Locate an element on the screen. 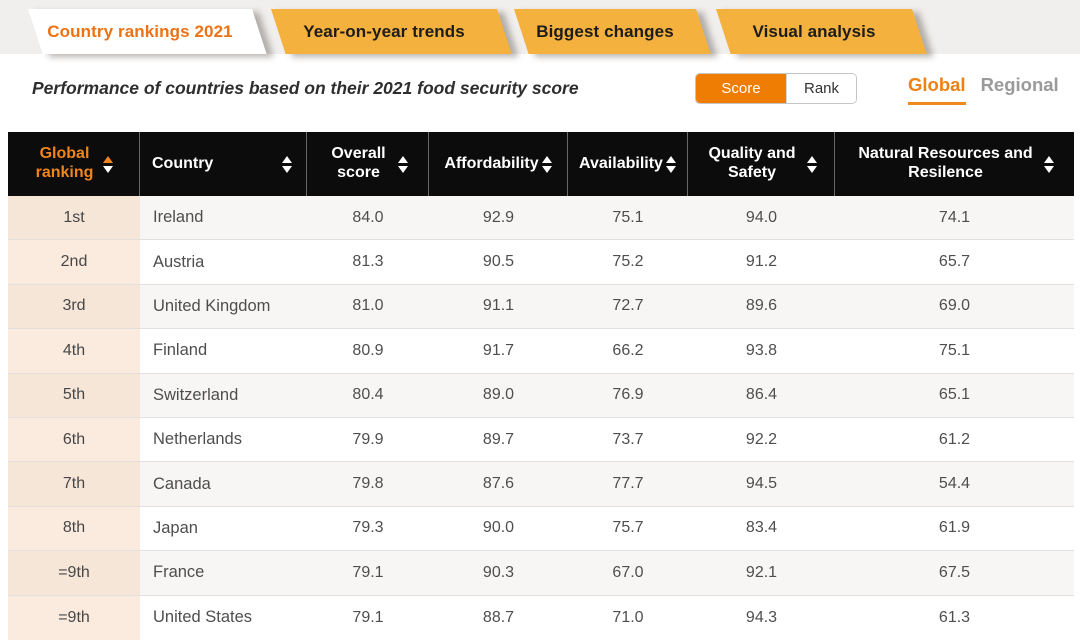 Image resolution: width=1080 pixels, height=640 pixels. score-cell: 91.7 is located at coordinates (498, 350).